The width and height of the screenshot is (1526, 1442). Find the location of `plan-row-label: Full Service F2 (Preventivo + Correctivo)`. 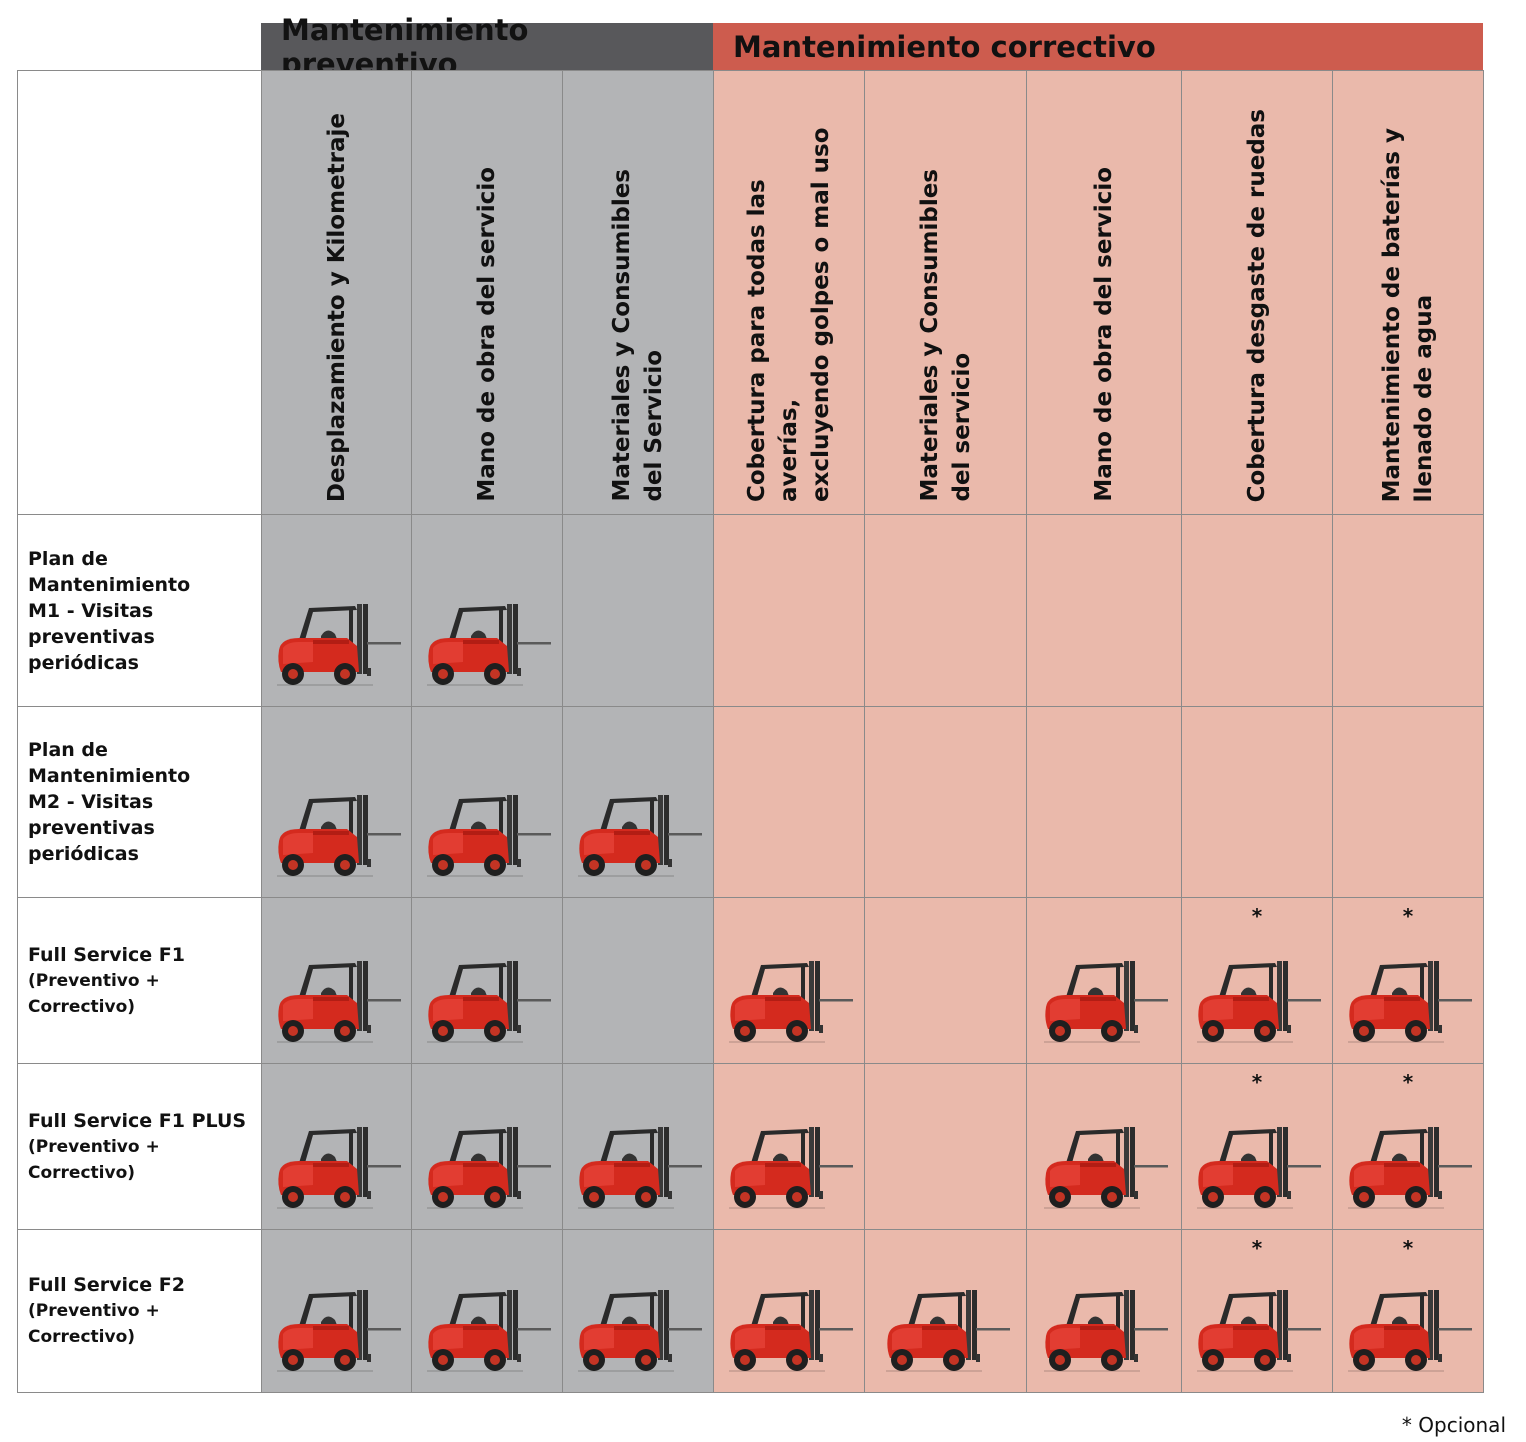

plan-row-label: Full Service F2 (Preventivo + Correctivo) is located at coordinates (139, 1311).